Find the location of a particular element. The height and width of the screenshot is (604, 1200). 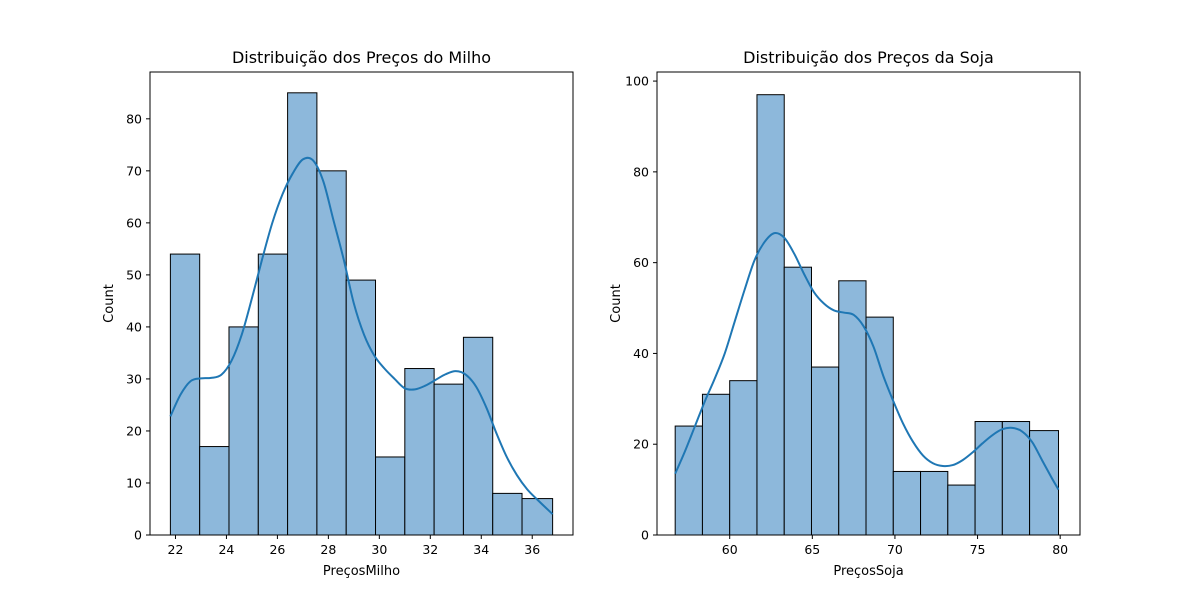

kde-line is located at coordinates (867, 361).